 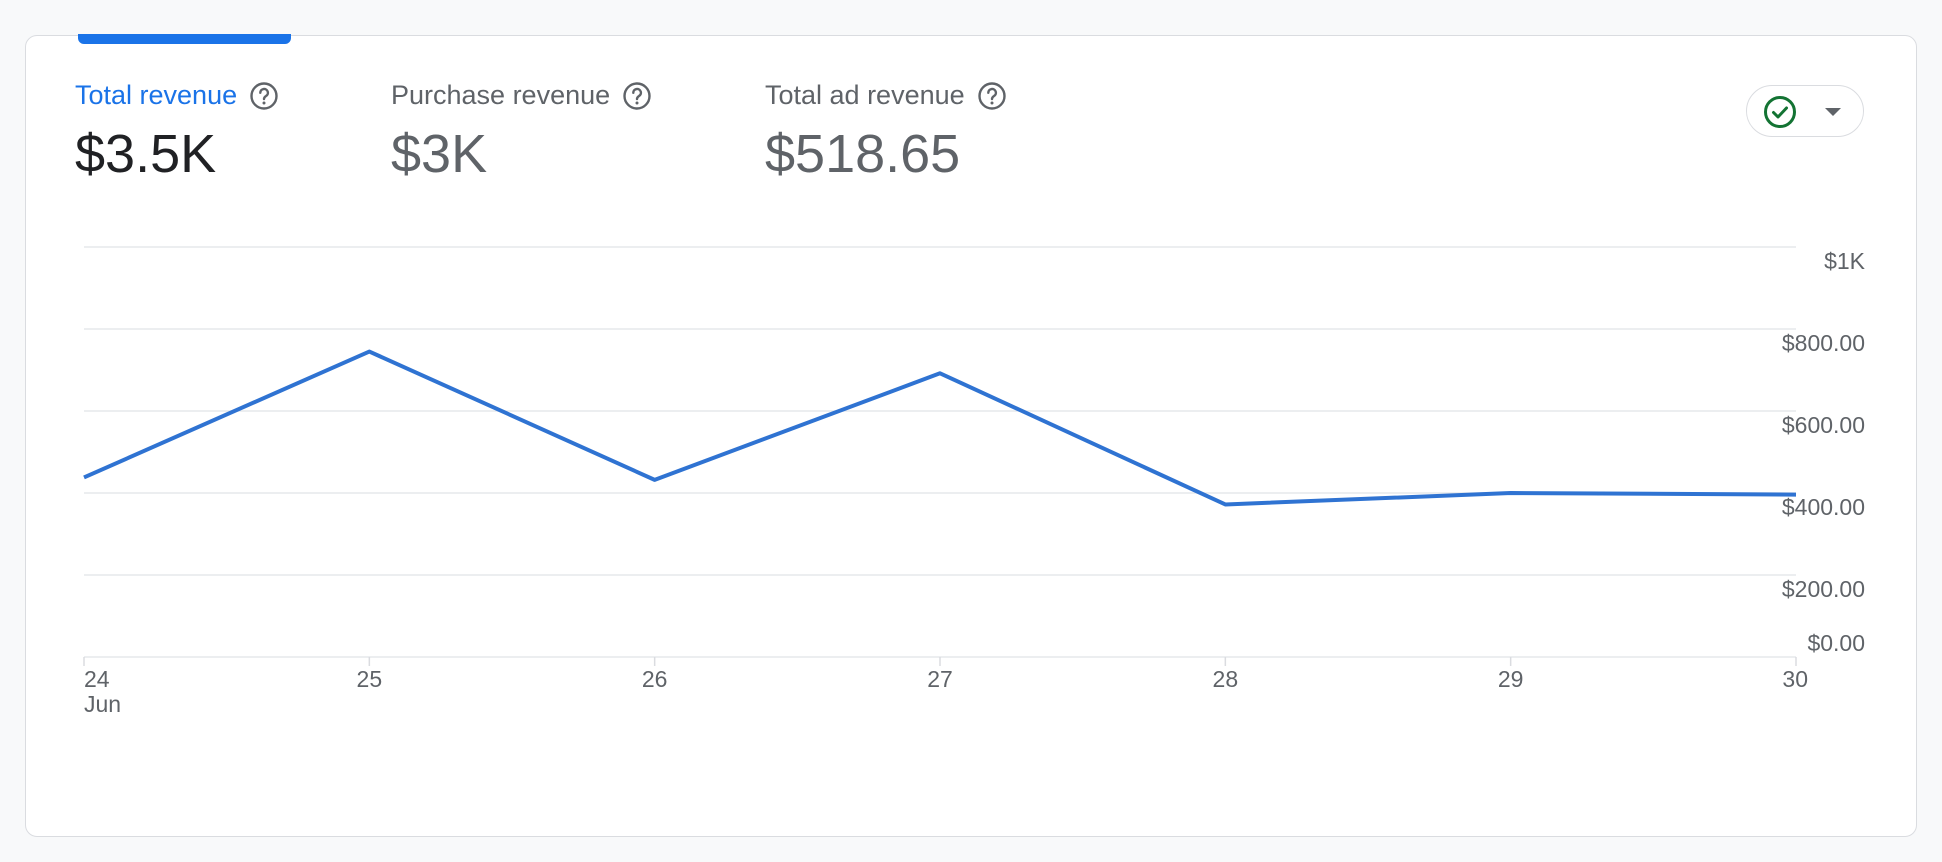 What do you see at coordinates (146, 154) in the screenshot?
I see `metric-value: $3.5K` at bounding box center [146, 154].